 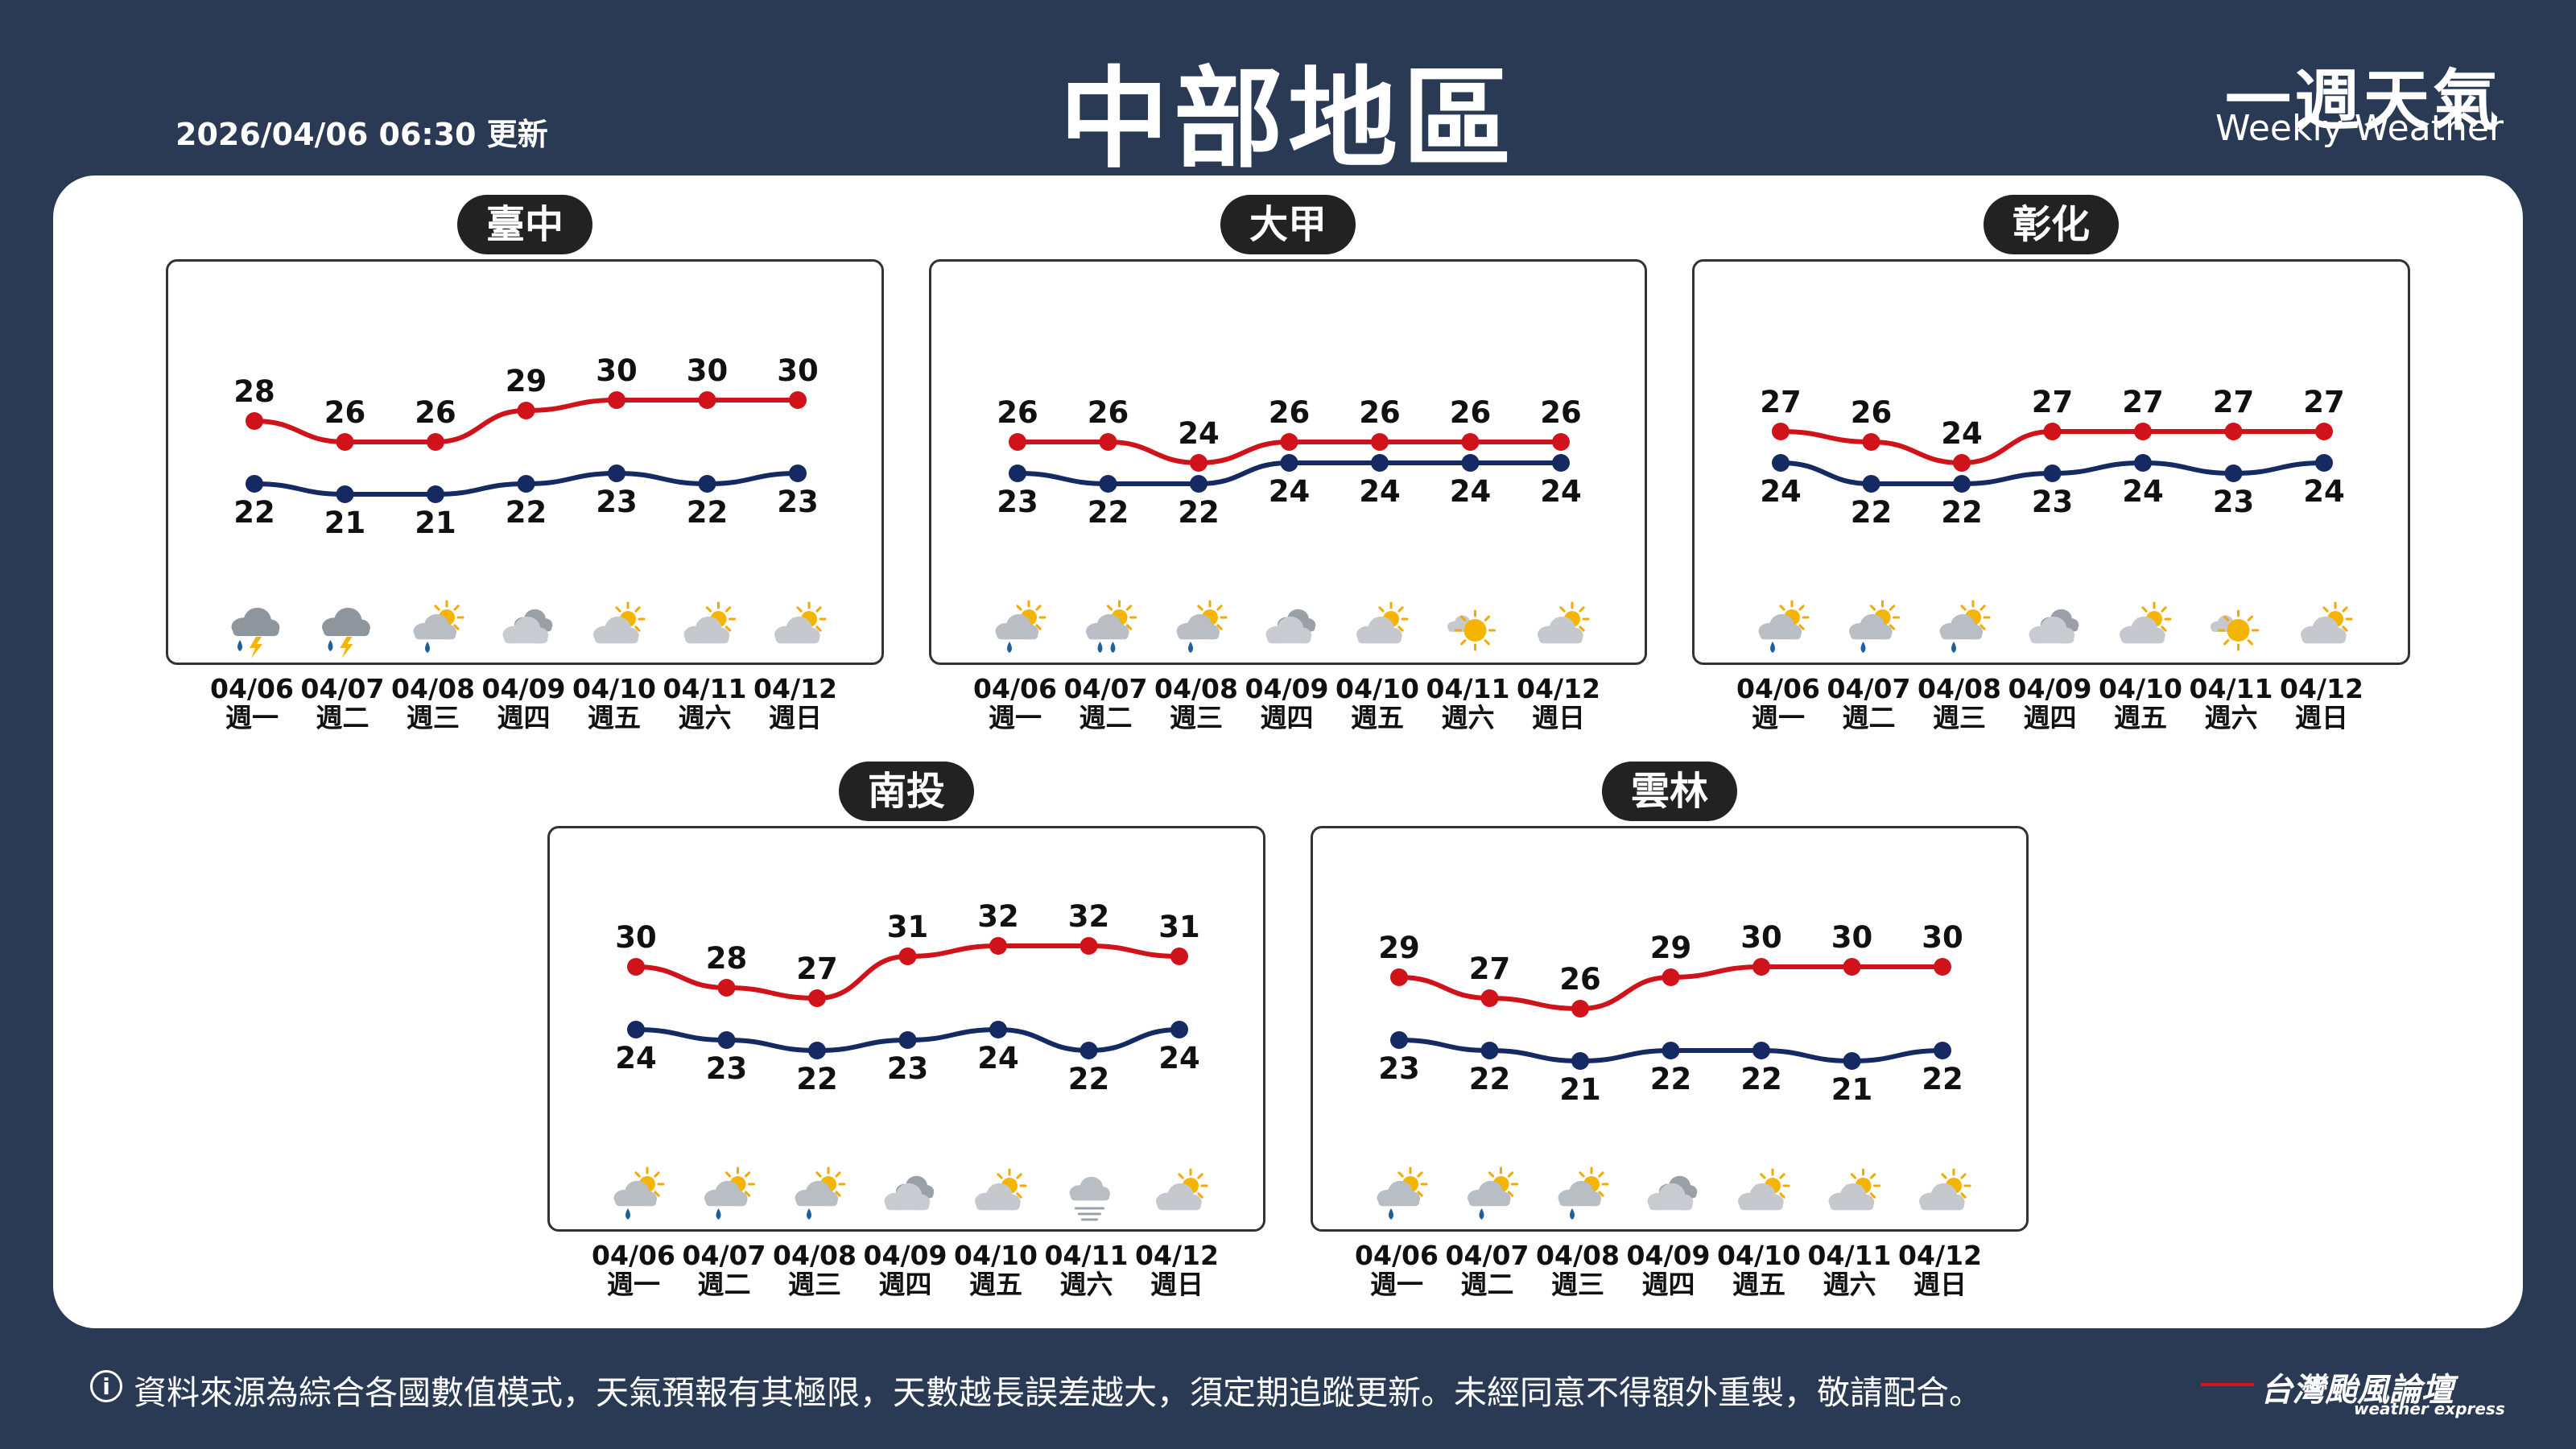 What do you see at coordinates (2050, 704) in the screenshot?
I see `date-label: 04/09 週四` at bounding box center [2050, 704].